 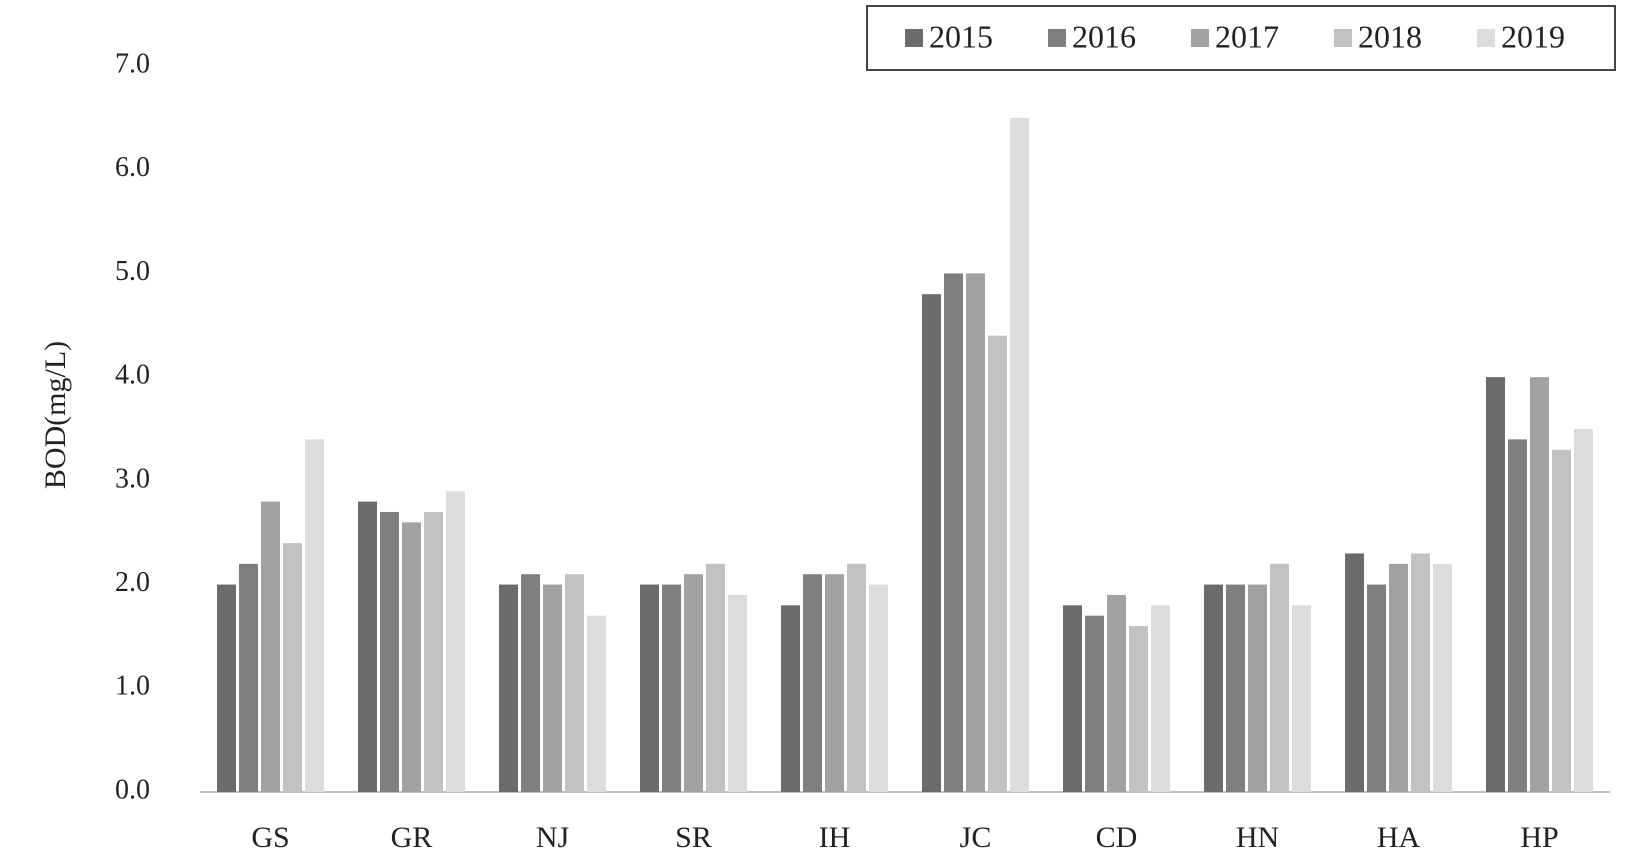 I want to click on y-tick-label: 2.0, so click(x=132, y=582).